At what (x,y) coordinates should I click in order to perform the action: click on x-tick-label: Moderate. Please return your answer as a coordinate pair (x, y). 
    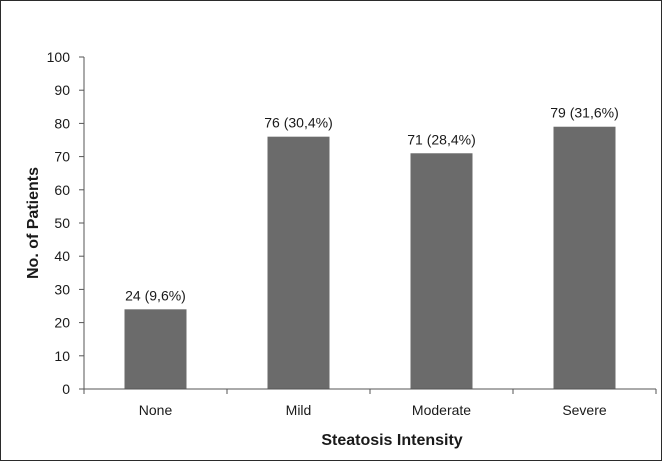
    Looking at the image, I should click on (441, 410).